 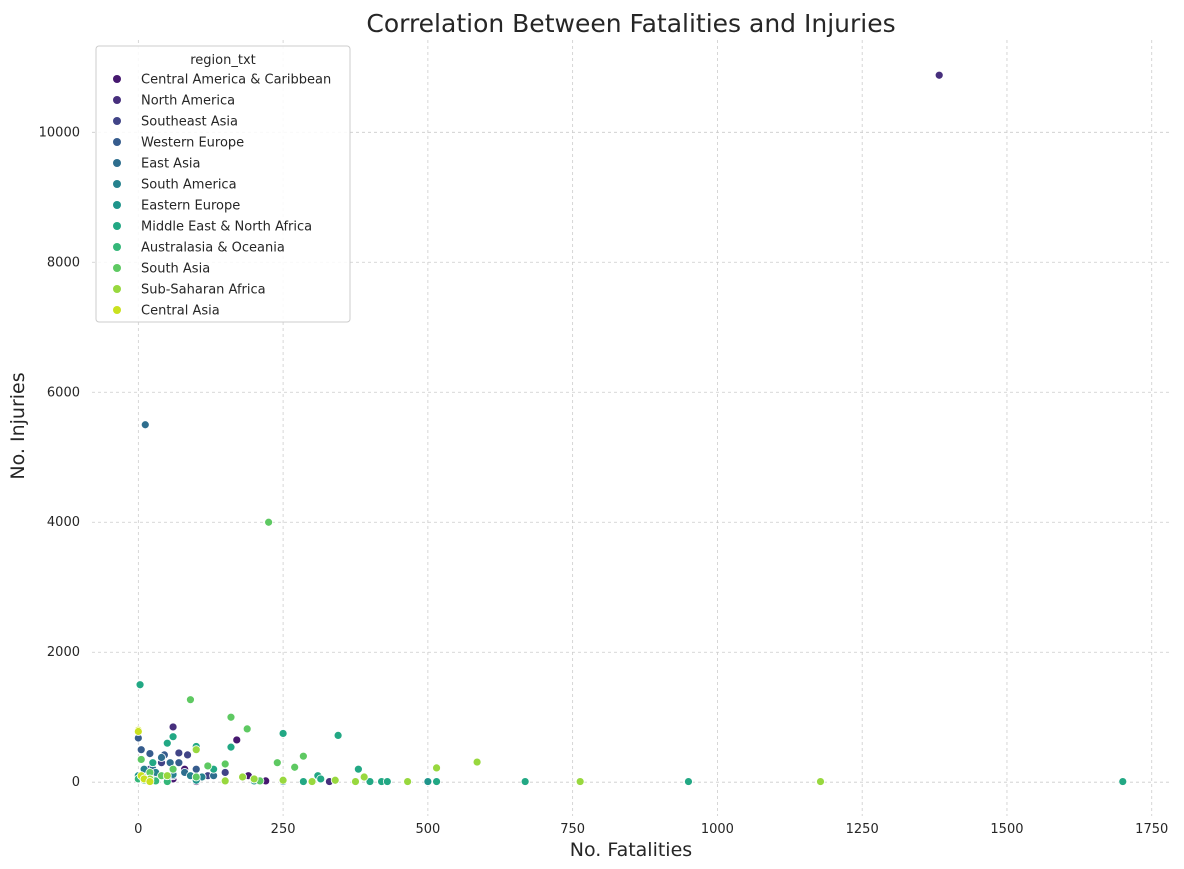 I want to click on legend-title: region_txt, so click(x=223, y=60).